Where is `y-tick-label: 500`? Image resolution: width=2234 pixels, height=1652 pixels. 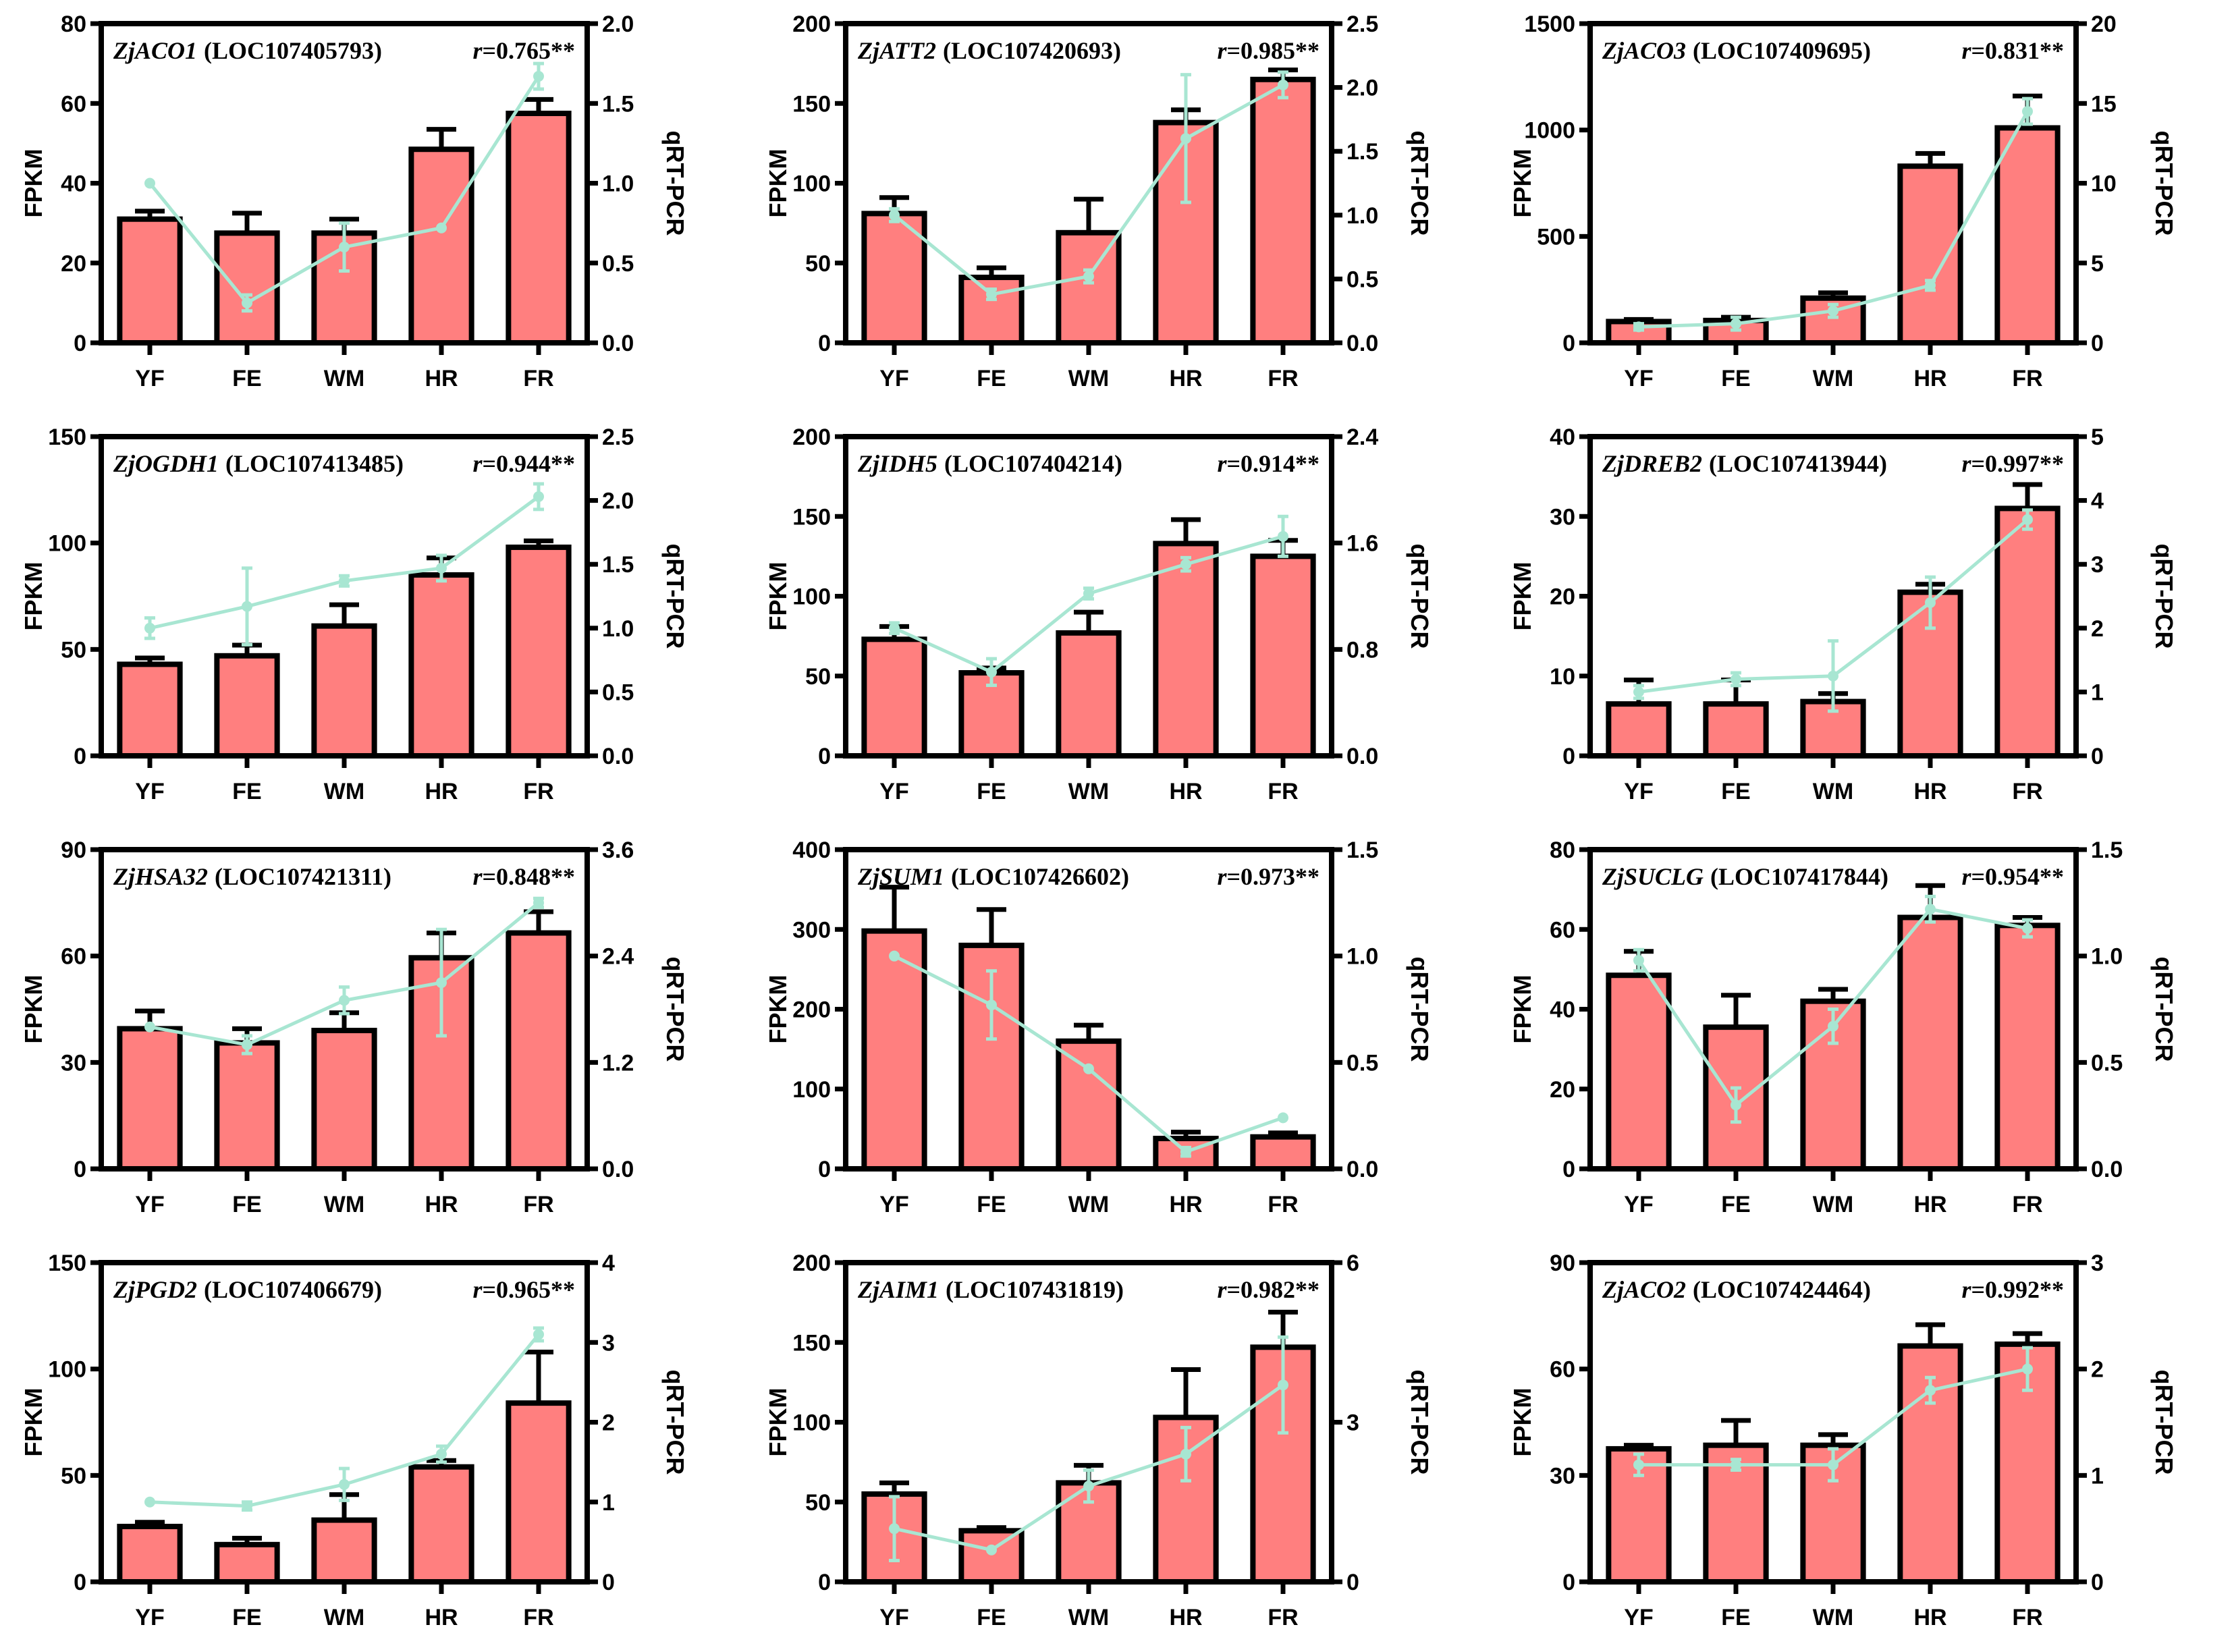
y-tick-label: 500 is located at coordinates (1556, 237).